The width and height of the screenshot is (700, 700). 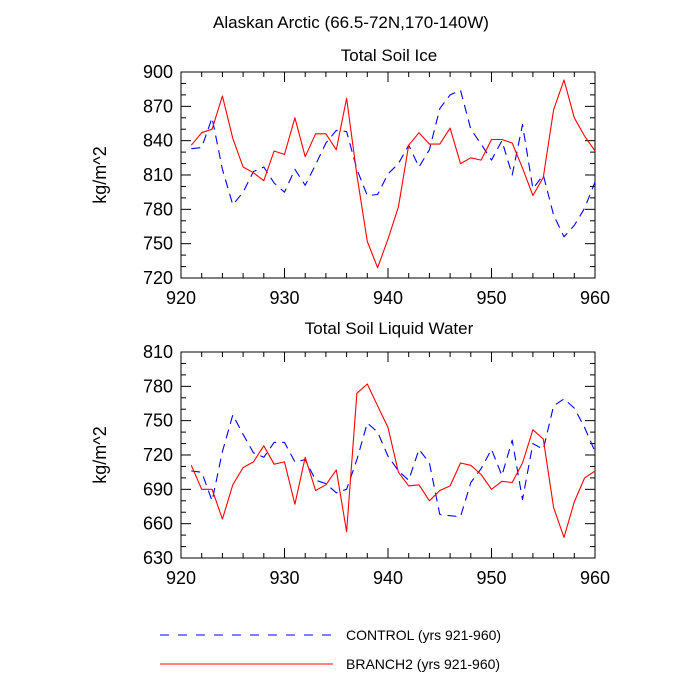 I want to click on chart-title: Total Soil Liquid Water, so click(x=389, y=328).